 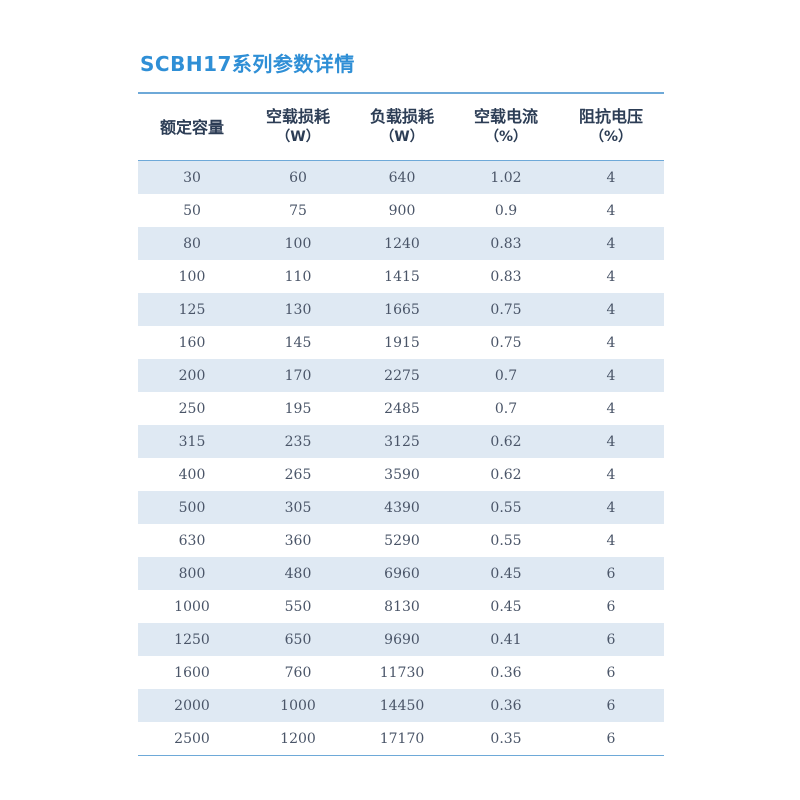 What do you see at coordinates (298, 573) in the screenshot?
I see `table-cell: 480` at bounding box center [298, 573].